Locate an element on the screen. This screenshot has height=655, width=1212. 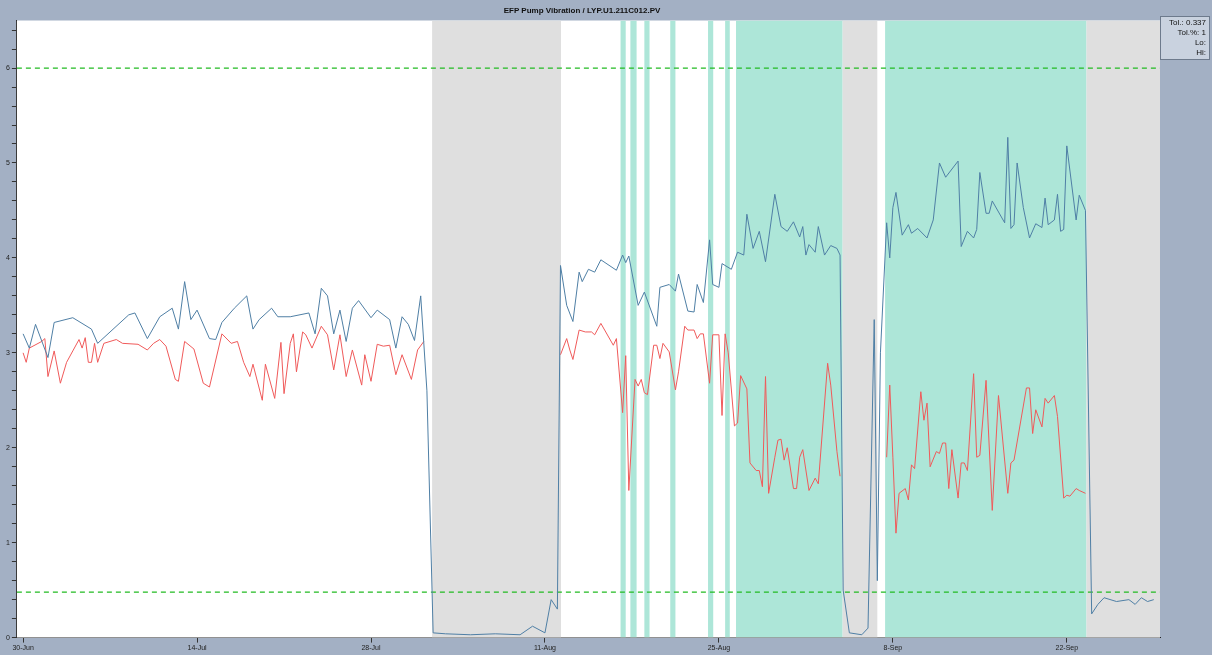
text: Tol.: 0.337 is located at coordinates (1187, 23).